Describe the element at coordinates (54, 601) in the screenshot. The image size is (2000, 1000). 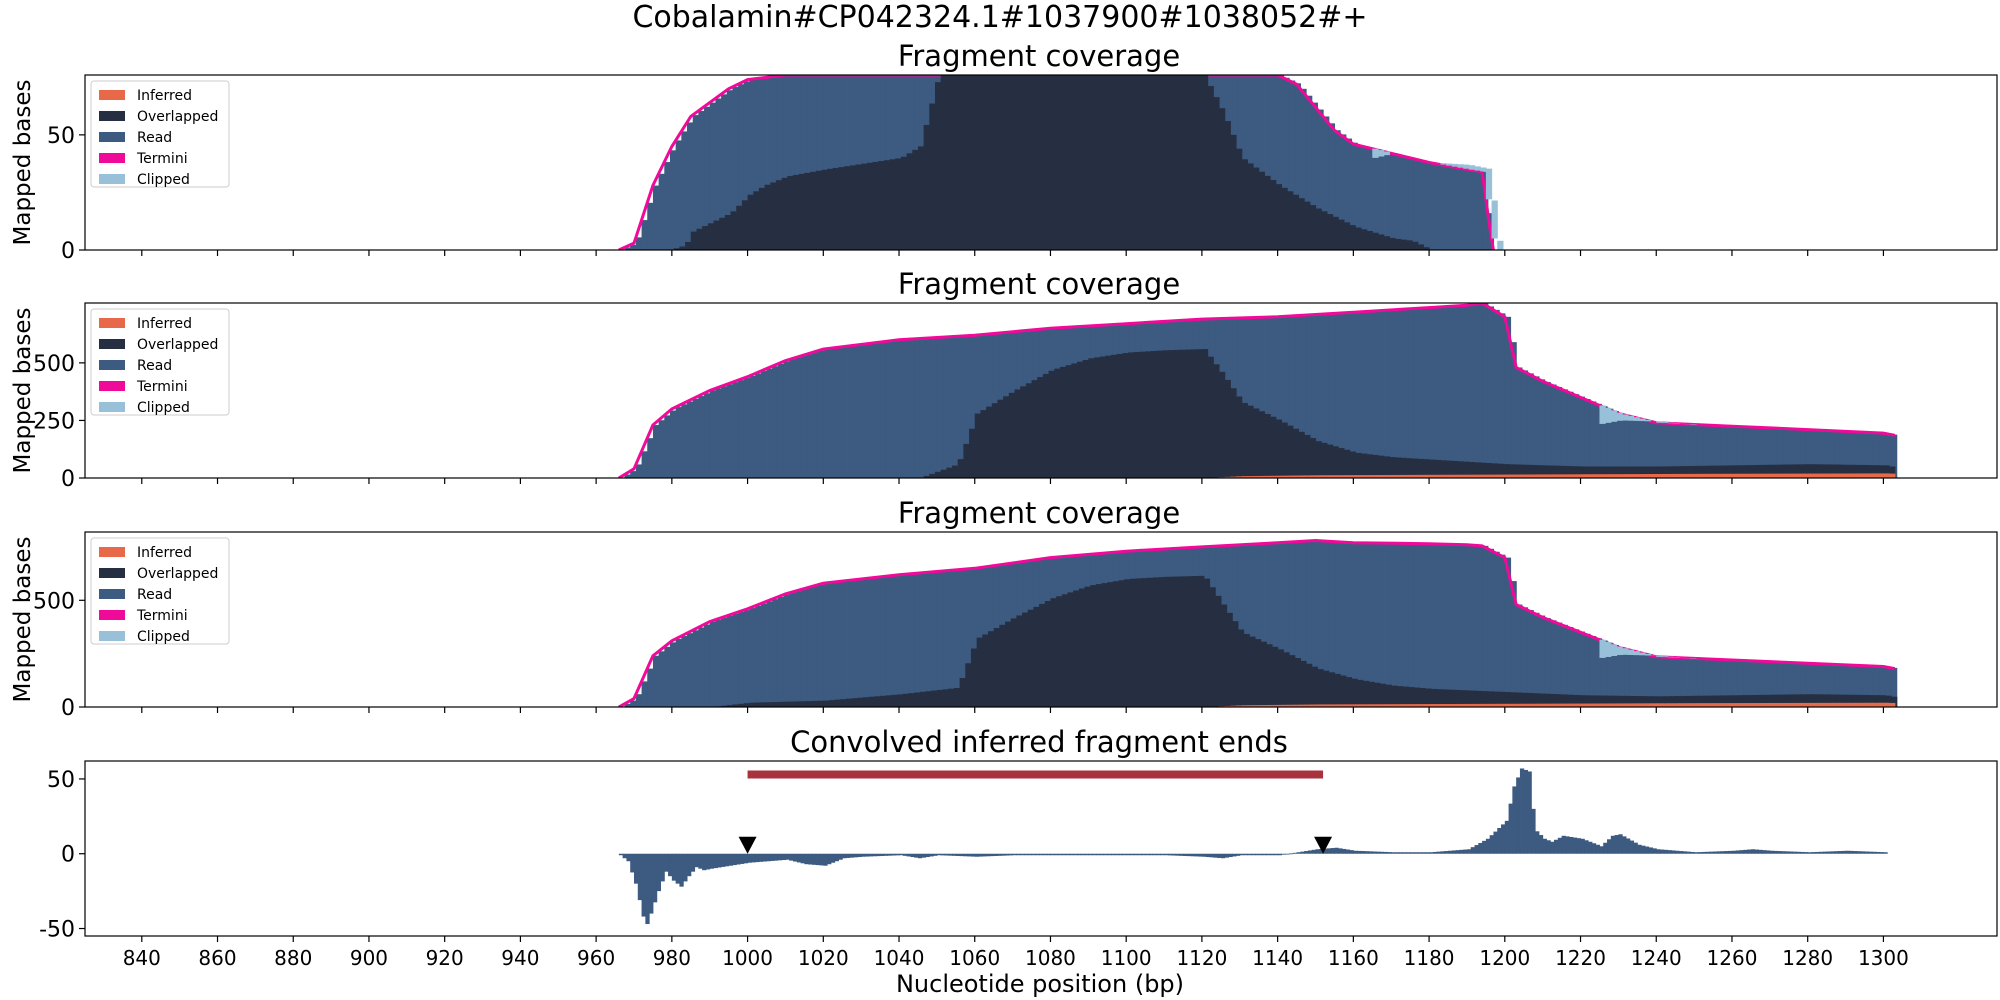
I see `y-tick-label: 500` at that location.